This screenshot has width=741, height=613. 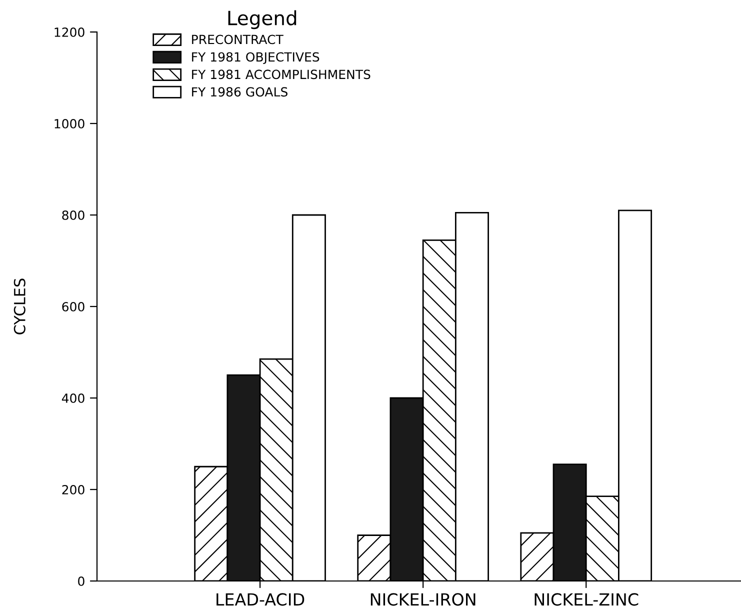 What do you see at coordinates (262, 20) in the screenshot?
I see `legend-title: Legend` at bounding box center [262, 20].